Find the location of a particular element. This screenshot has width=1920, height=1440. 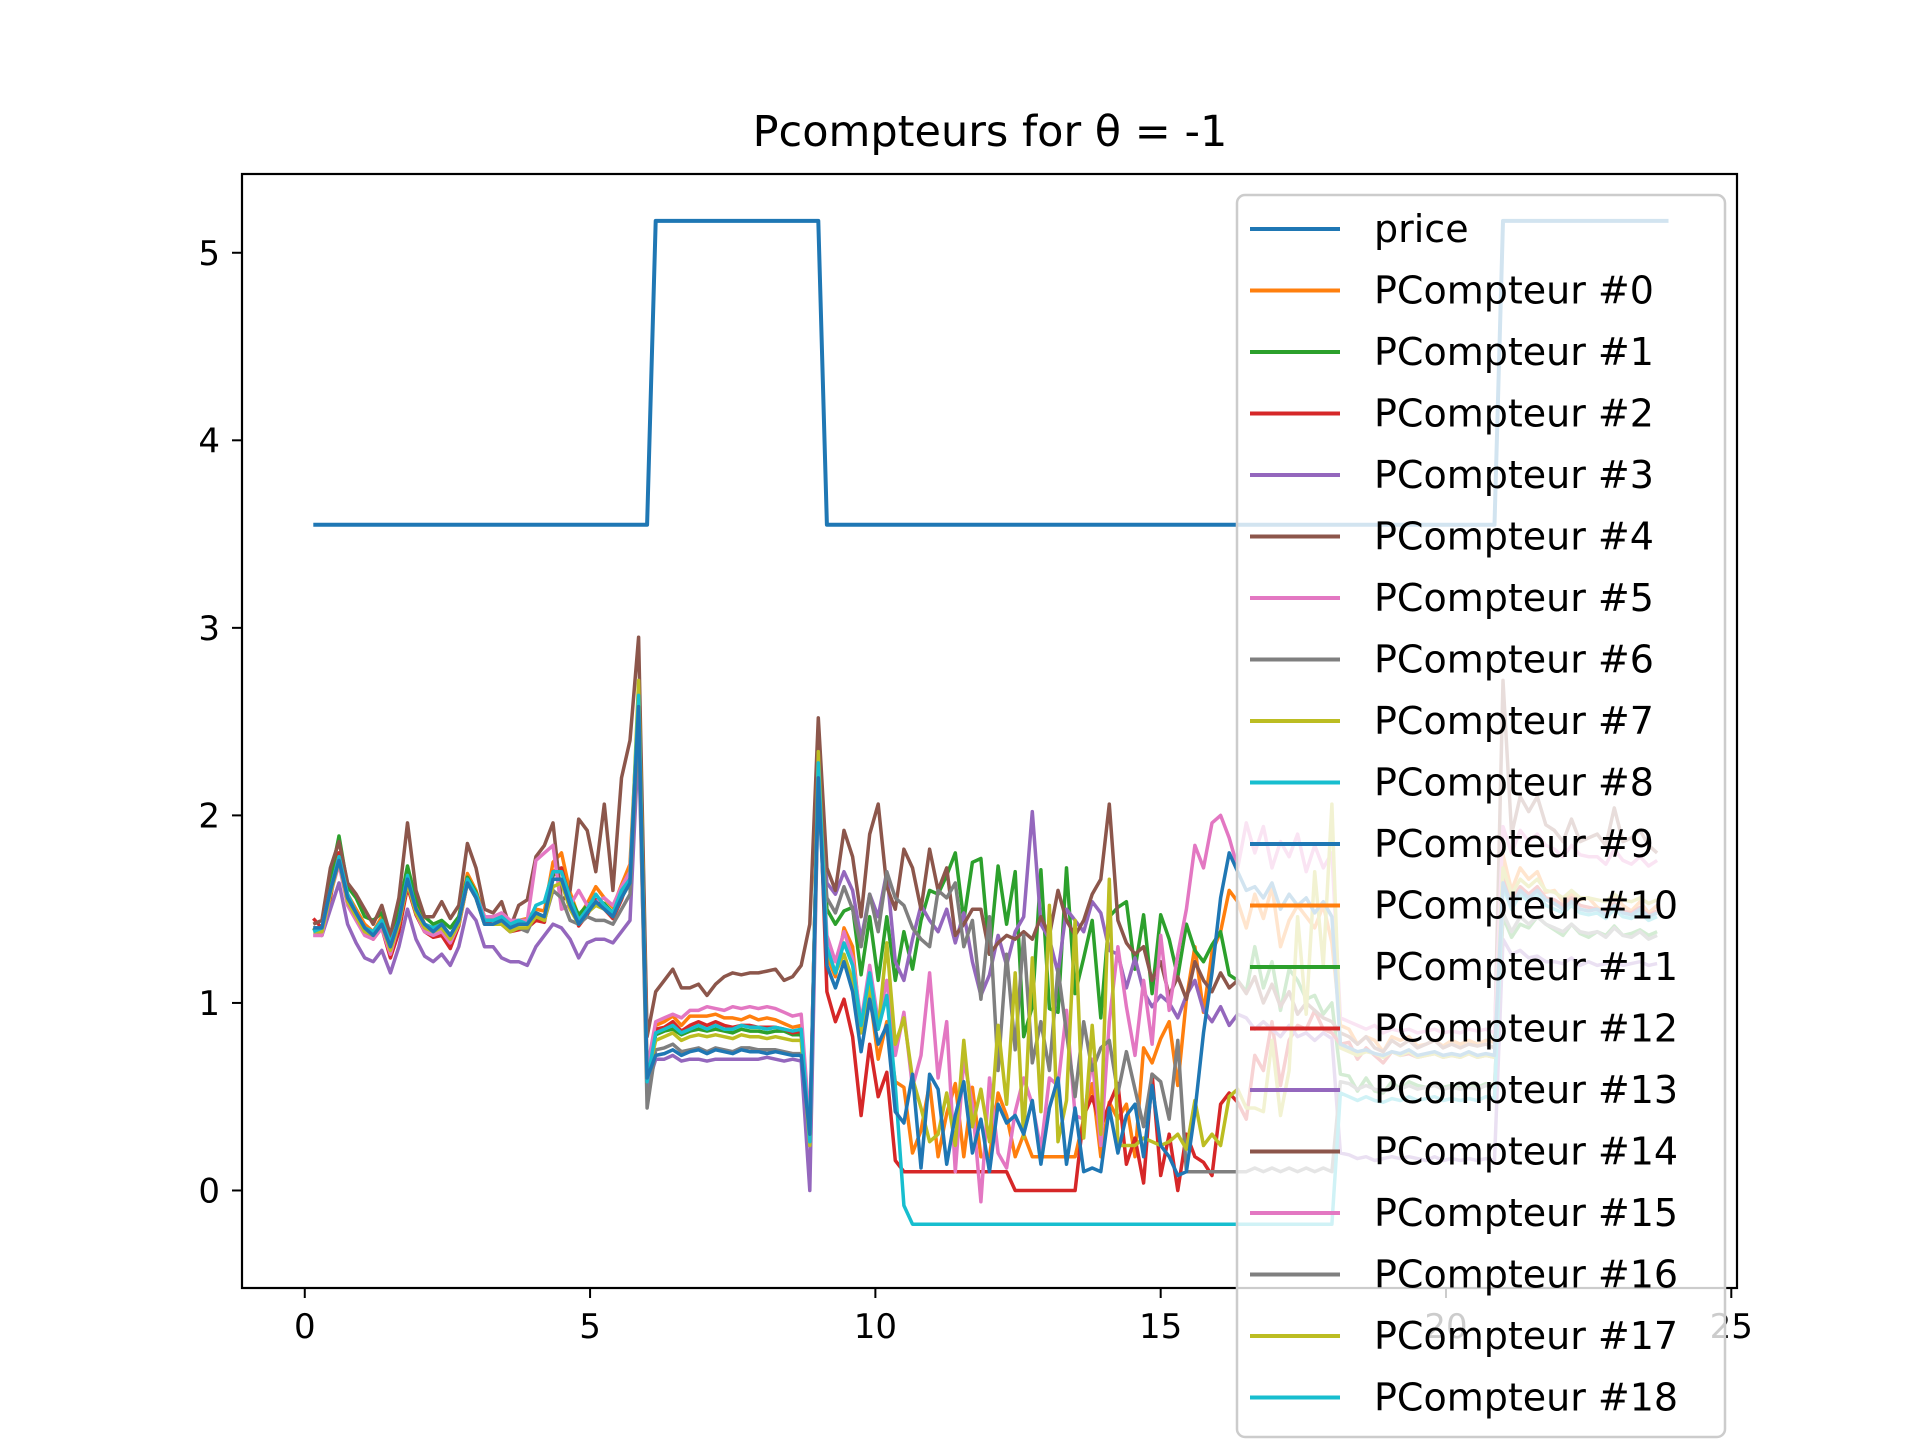

x-tick-label: 5 is located at coordinates (590, 1327).